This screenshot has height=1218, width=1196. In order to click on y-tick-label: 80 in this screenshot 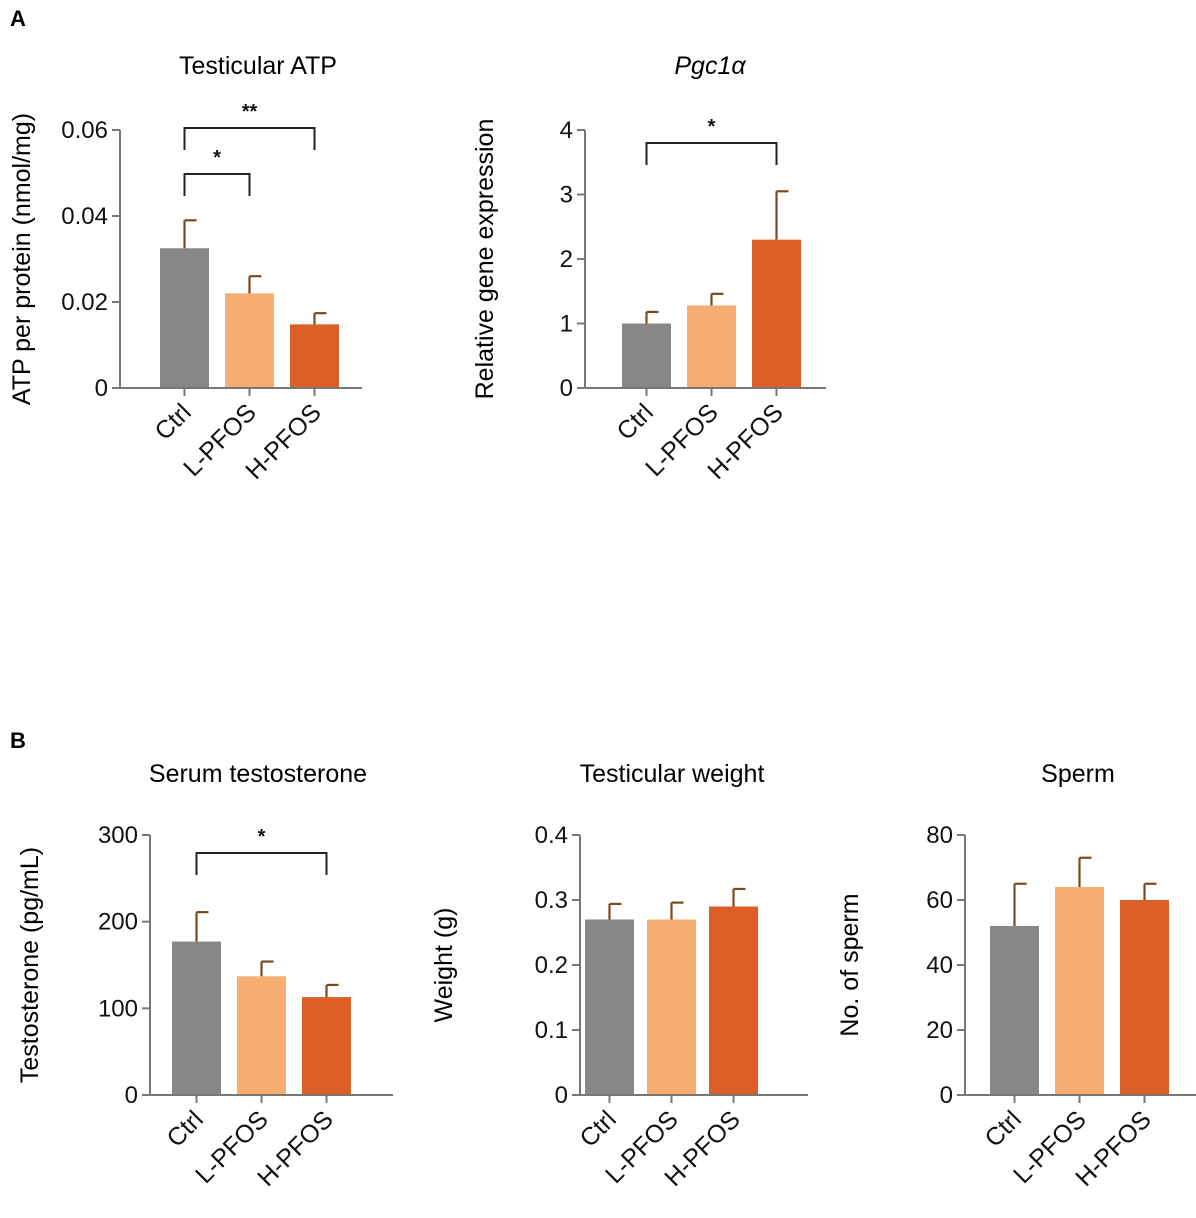, I will do `click(939, 835)`.